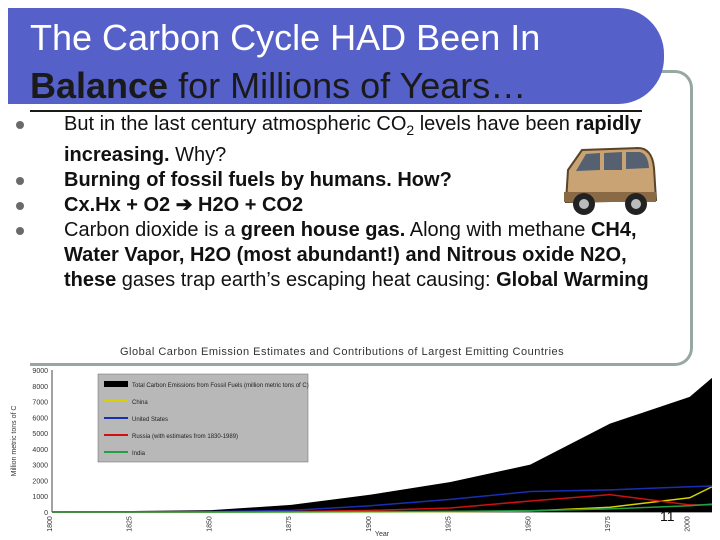 The width and height of the screenshot is (720, 540). What do you see at coordinates (140, 403) in the screenshot?
I see `legend-label: China` at bounding box center [140, 403].